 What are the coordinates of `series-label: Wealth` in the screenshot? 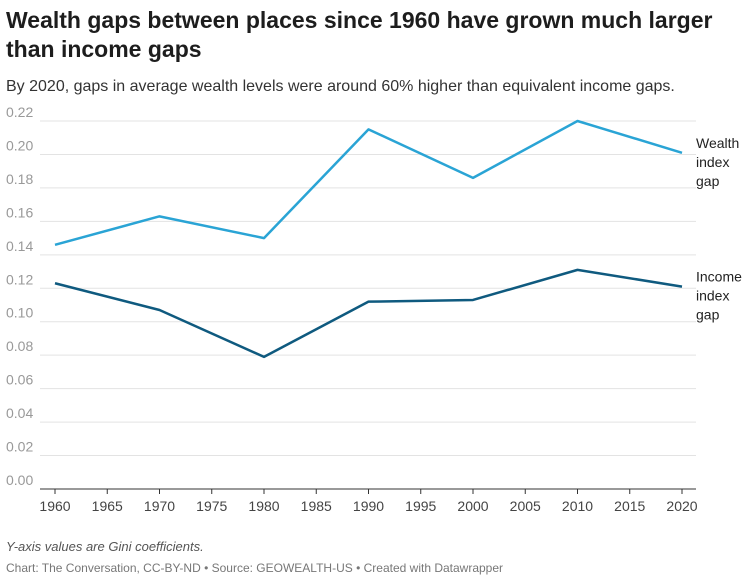 It's located at (717, 143).